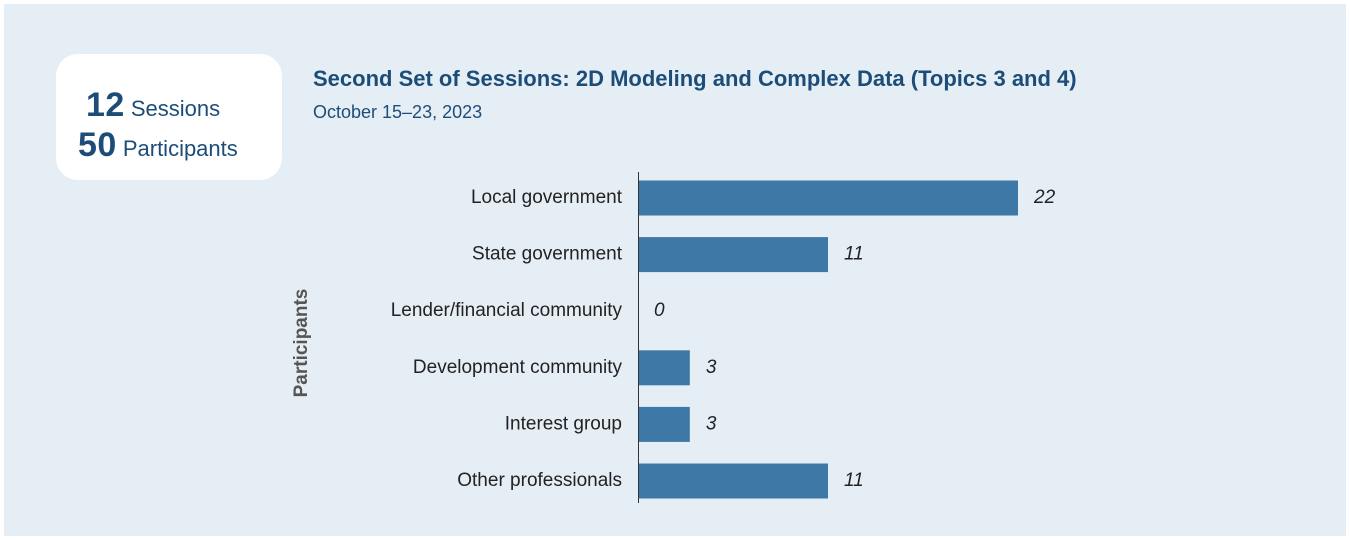 This screenshot has height=540, width=1350. Describe the element at coordinates (1044, 197) in the screenshot. I see `data-label: 22` at that location.